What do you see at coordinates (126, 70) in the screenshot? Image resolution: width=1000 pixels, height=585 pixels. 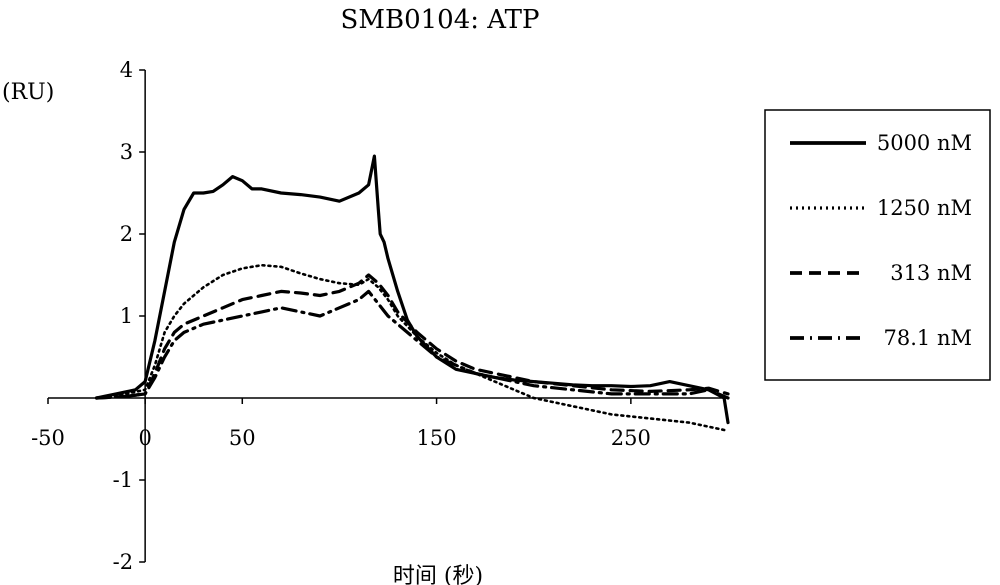 I see `y-tick-label: 4` at bounding box center [126, 70].